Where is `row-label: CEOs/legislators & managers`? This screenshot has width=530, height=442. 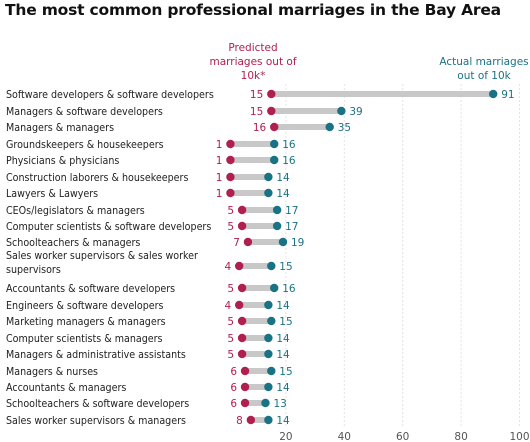 row-label: CEOs/legislators & managers is located at coordinates (75, 211).